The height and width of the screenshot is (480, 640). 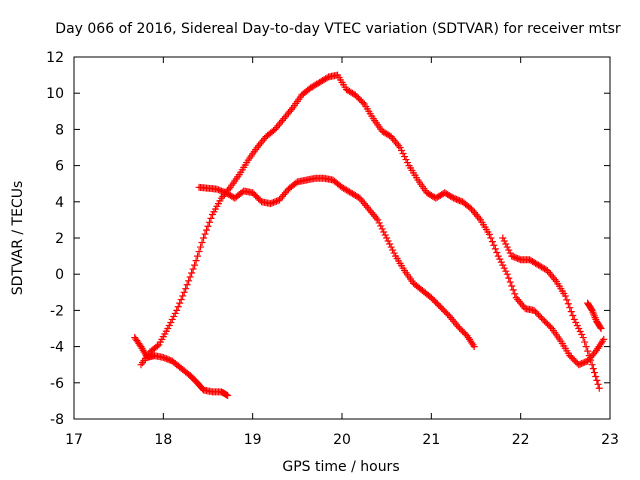 What do you see at coordinates (342, 440) in the screenshot?
I see `x-tick-label: 20` at bounding box center [342, 440].